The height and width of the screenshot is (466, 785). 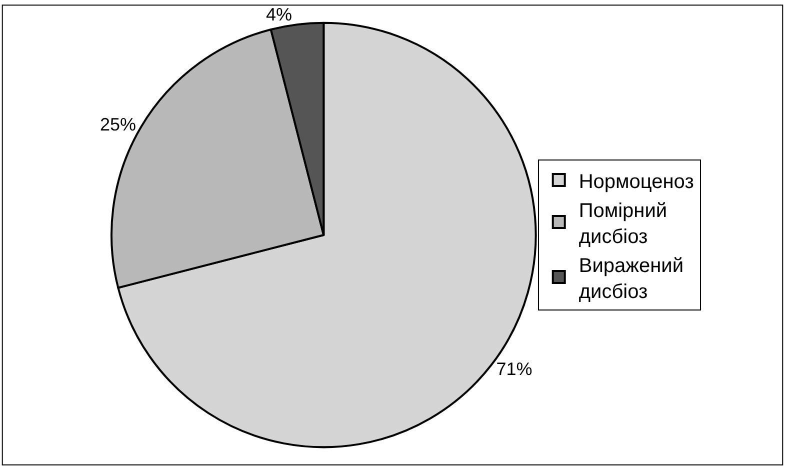 What do you see at coordinates (279, 14) in the screenshot?
I see `data-label: 4%` at bounding box center [279, 14].